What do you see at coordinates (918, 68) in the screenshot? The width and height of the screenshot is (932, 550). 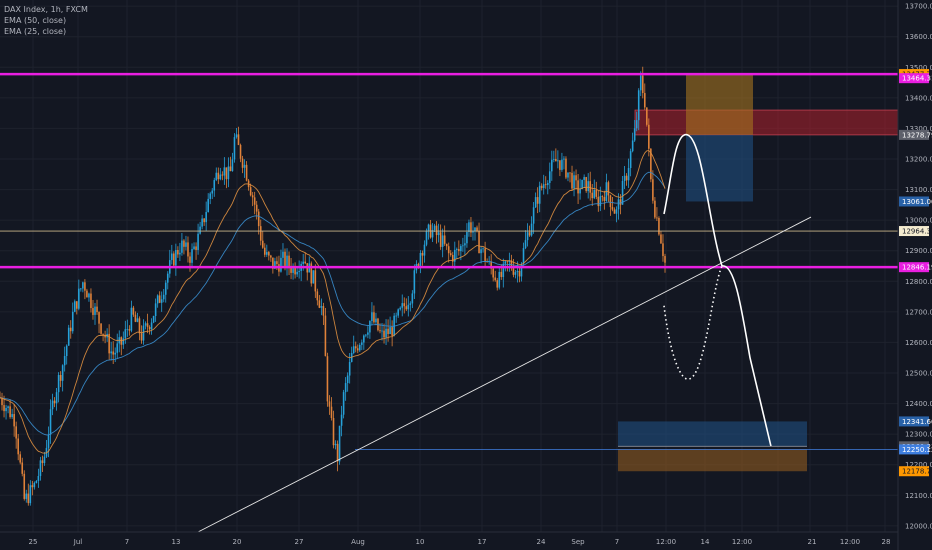 I see `price-tick-label: 13500.00` at bounding box center [918, 68].